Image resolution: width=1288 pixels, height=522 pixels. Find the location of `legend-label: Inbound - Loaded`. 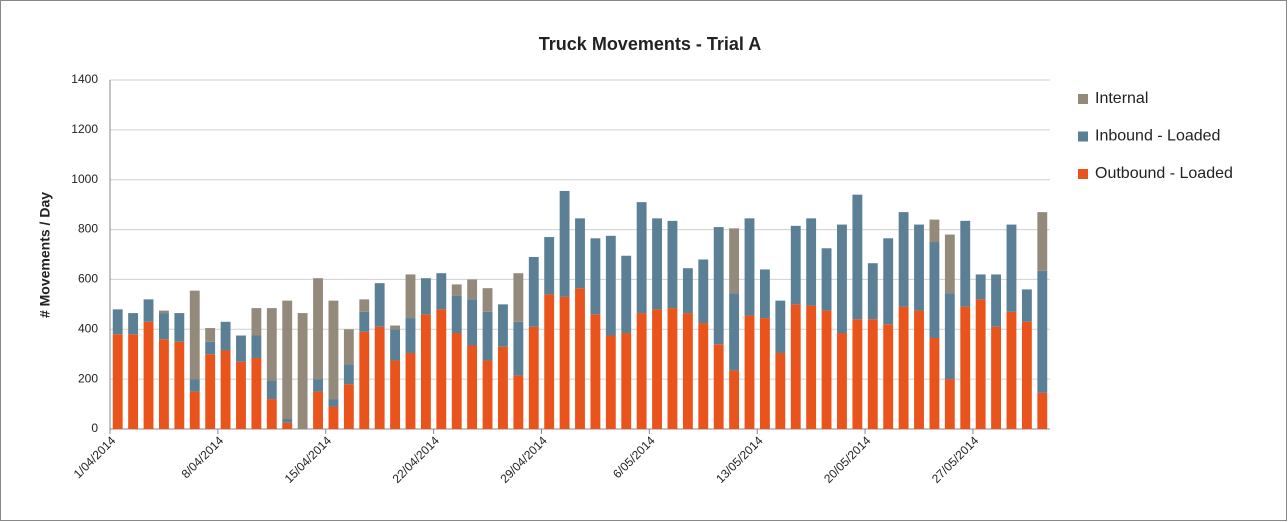

legend-label: Inbound - Loaded is located at coordinates (1157, 136).